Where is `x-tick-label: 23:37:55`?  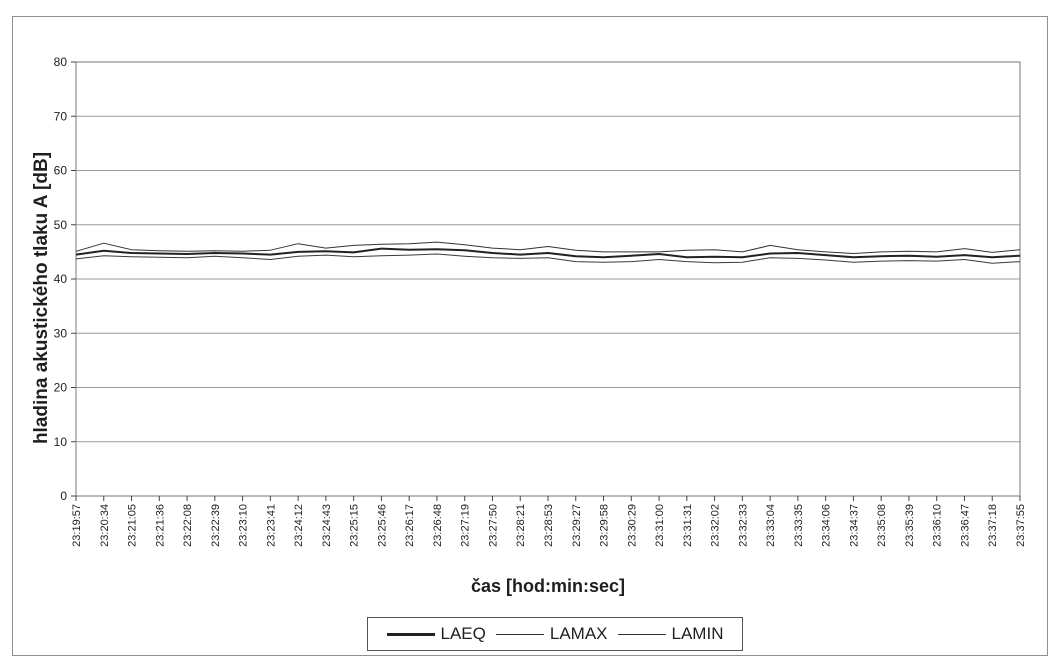
x-tick-label: 23:37:55 is located at coordinates (1021, 525).